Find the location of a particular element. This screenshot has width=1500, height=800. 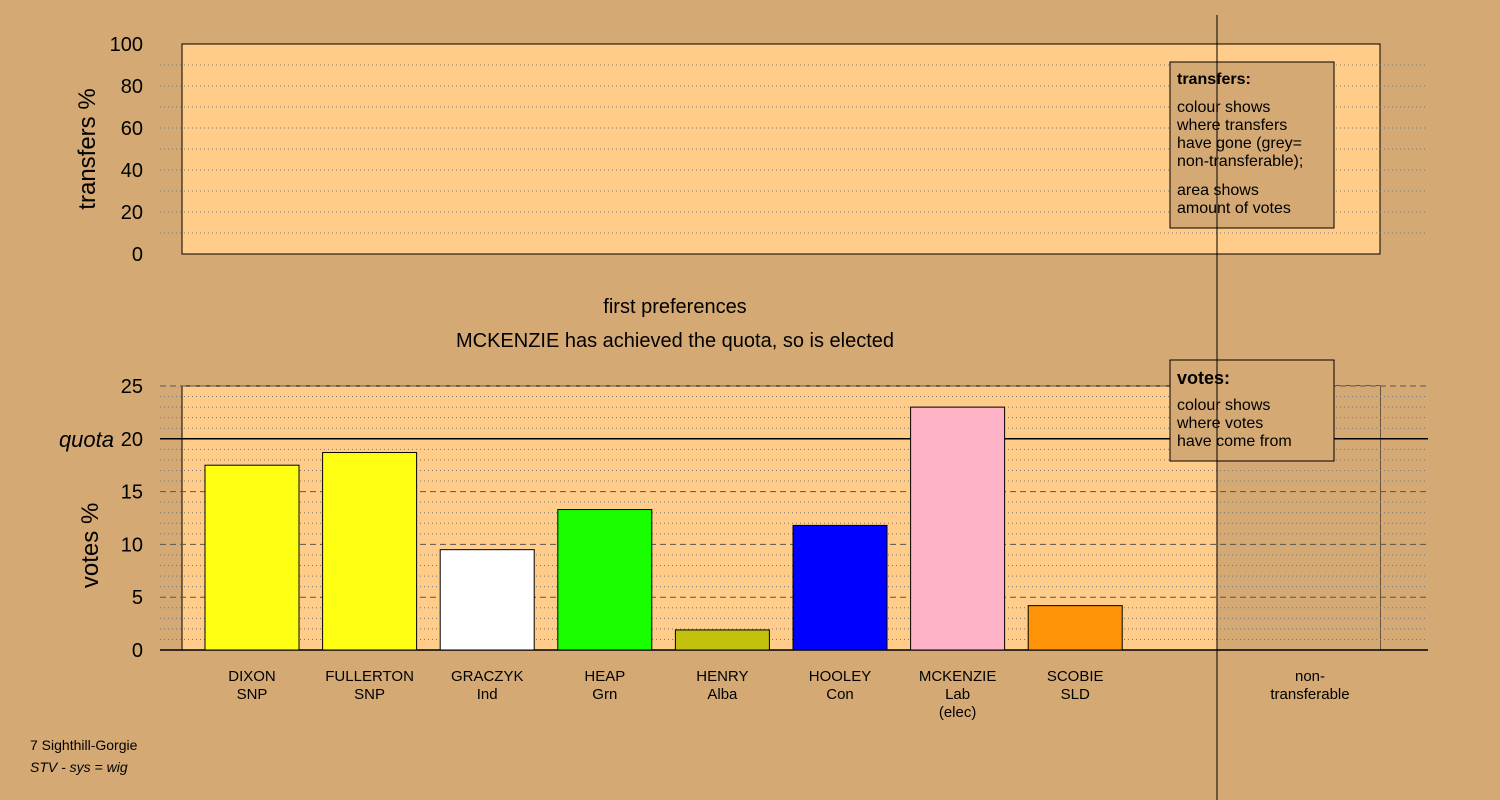

votes-legend-title: votes: is located at coordinates (1203, 378).